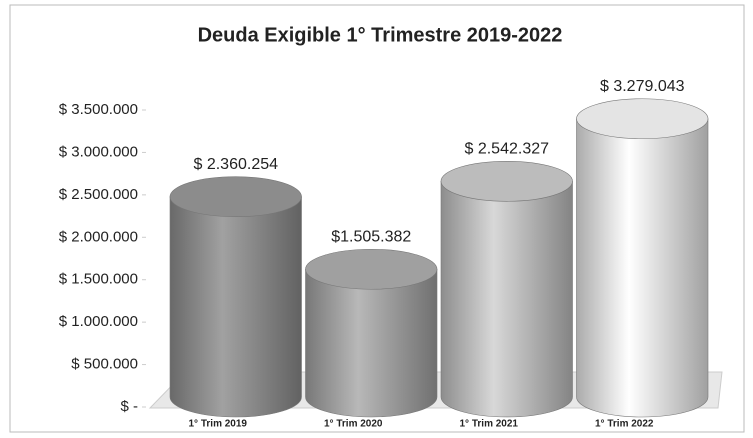  What do you see at coordinates (104, 364) in the screenshot?
I see `y-tick-label: $ 500.000` at bounding box center [104, 364].